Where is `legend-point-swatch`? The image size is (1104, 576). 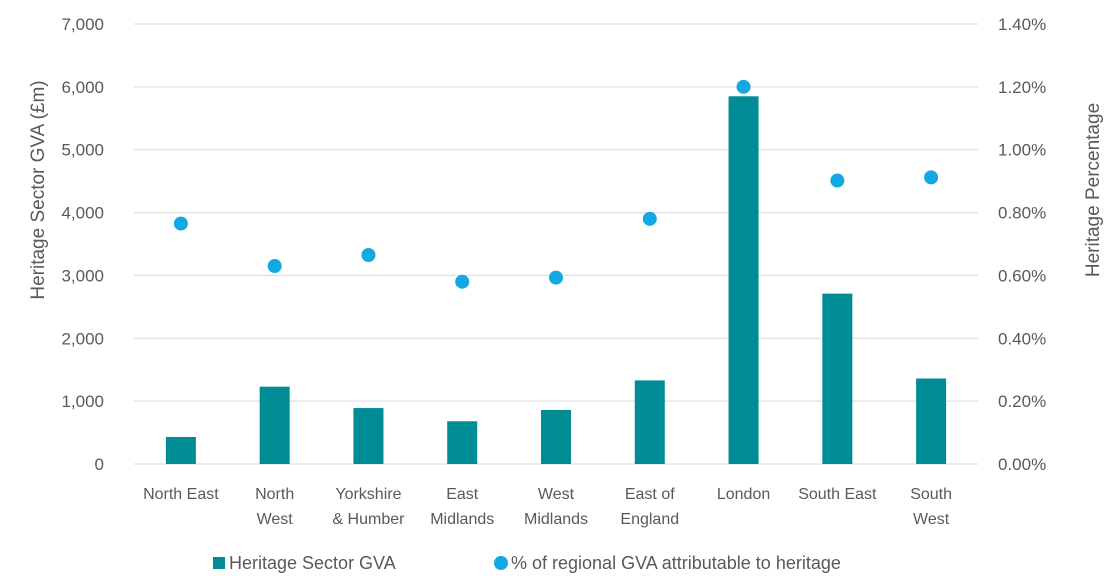
legend-point-swatch is located at coordinates (501, 563).